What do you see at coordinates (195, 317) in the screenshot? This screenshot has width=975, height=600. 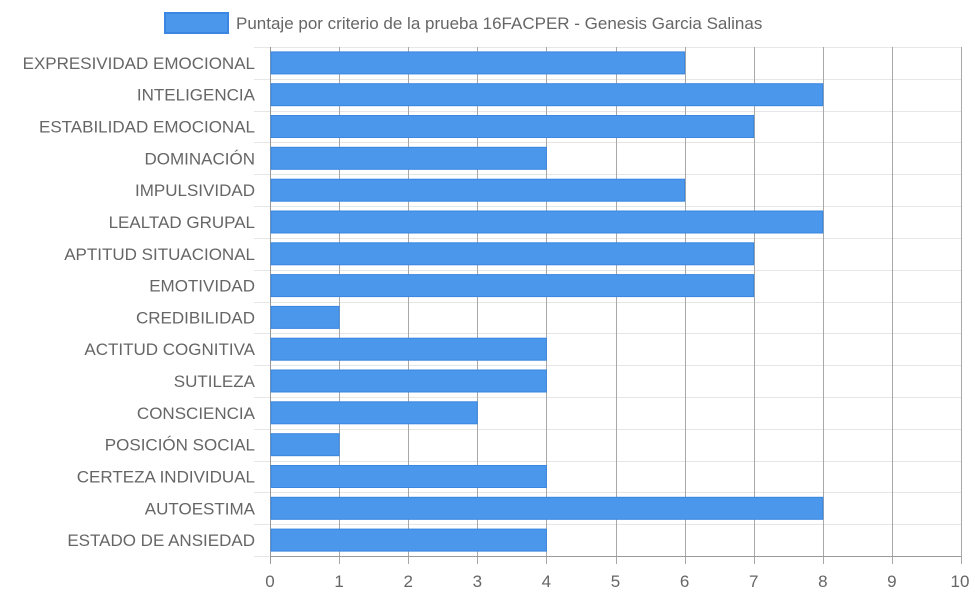 I see `category-label: CREDIBILIDAD` at bounding box center [195, 317].